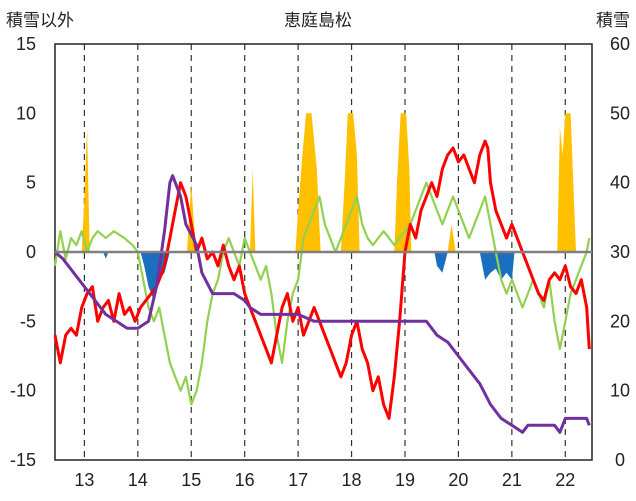 This screenshot has width=636, height=501. What do you see at coordinates (458, 480) in the screenshot?
I see `x-tick-label: 20` at bounding box center [458, 480].